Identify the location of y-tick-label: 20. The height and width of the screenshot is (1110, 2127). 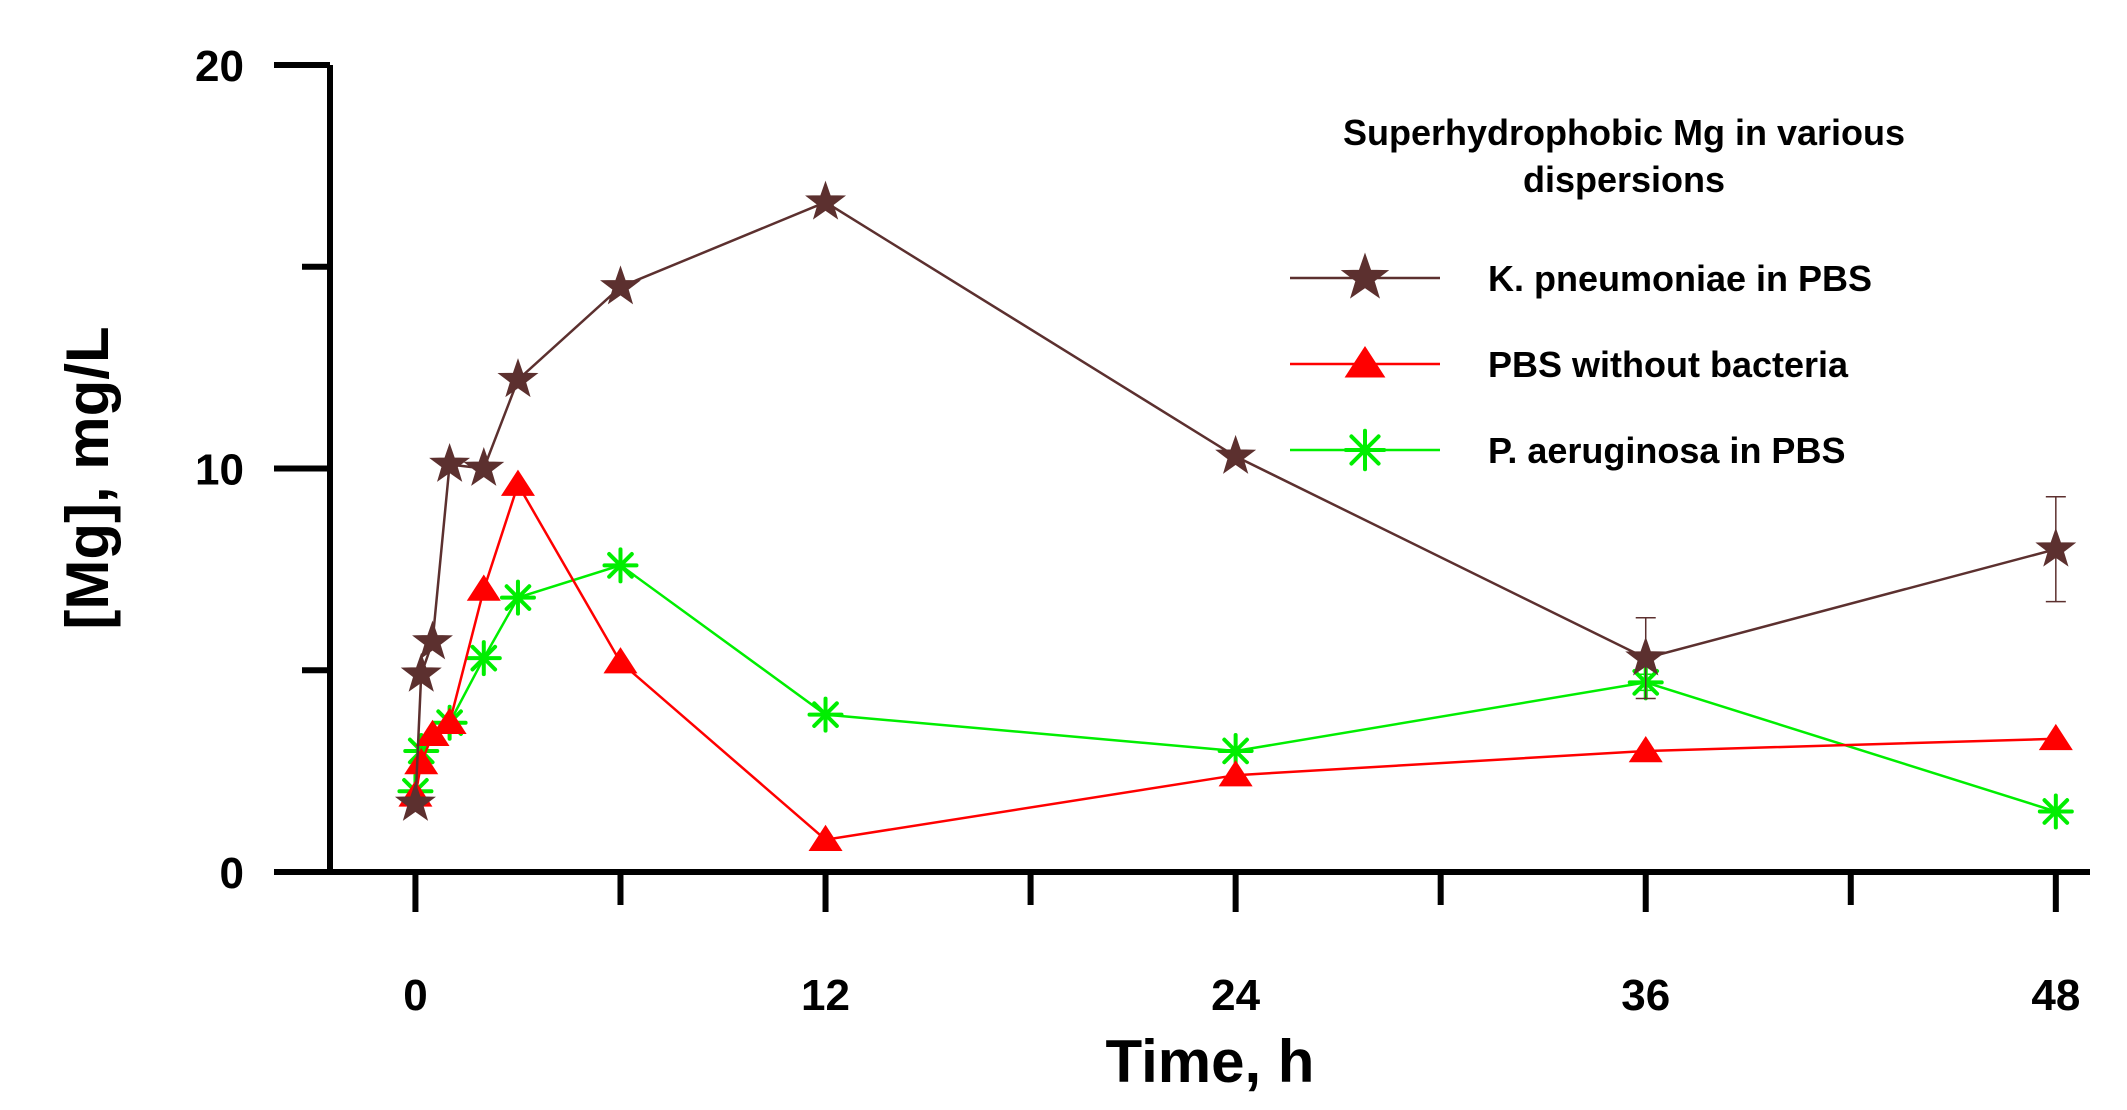
(219, 66).